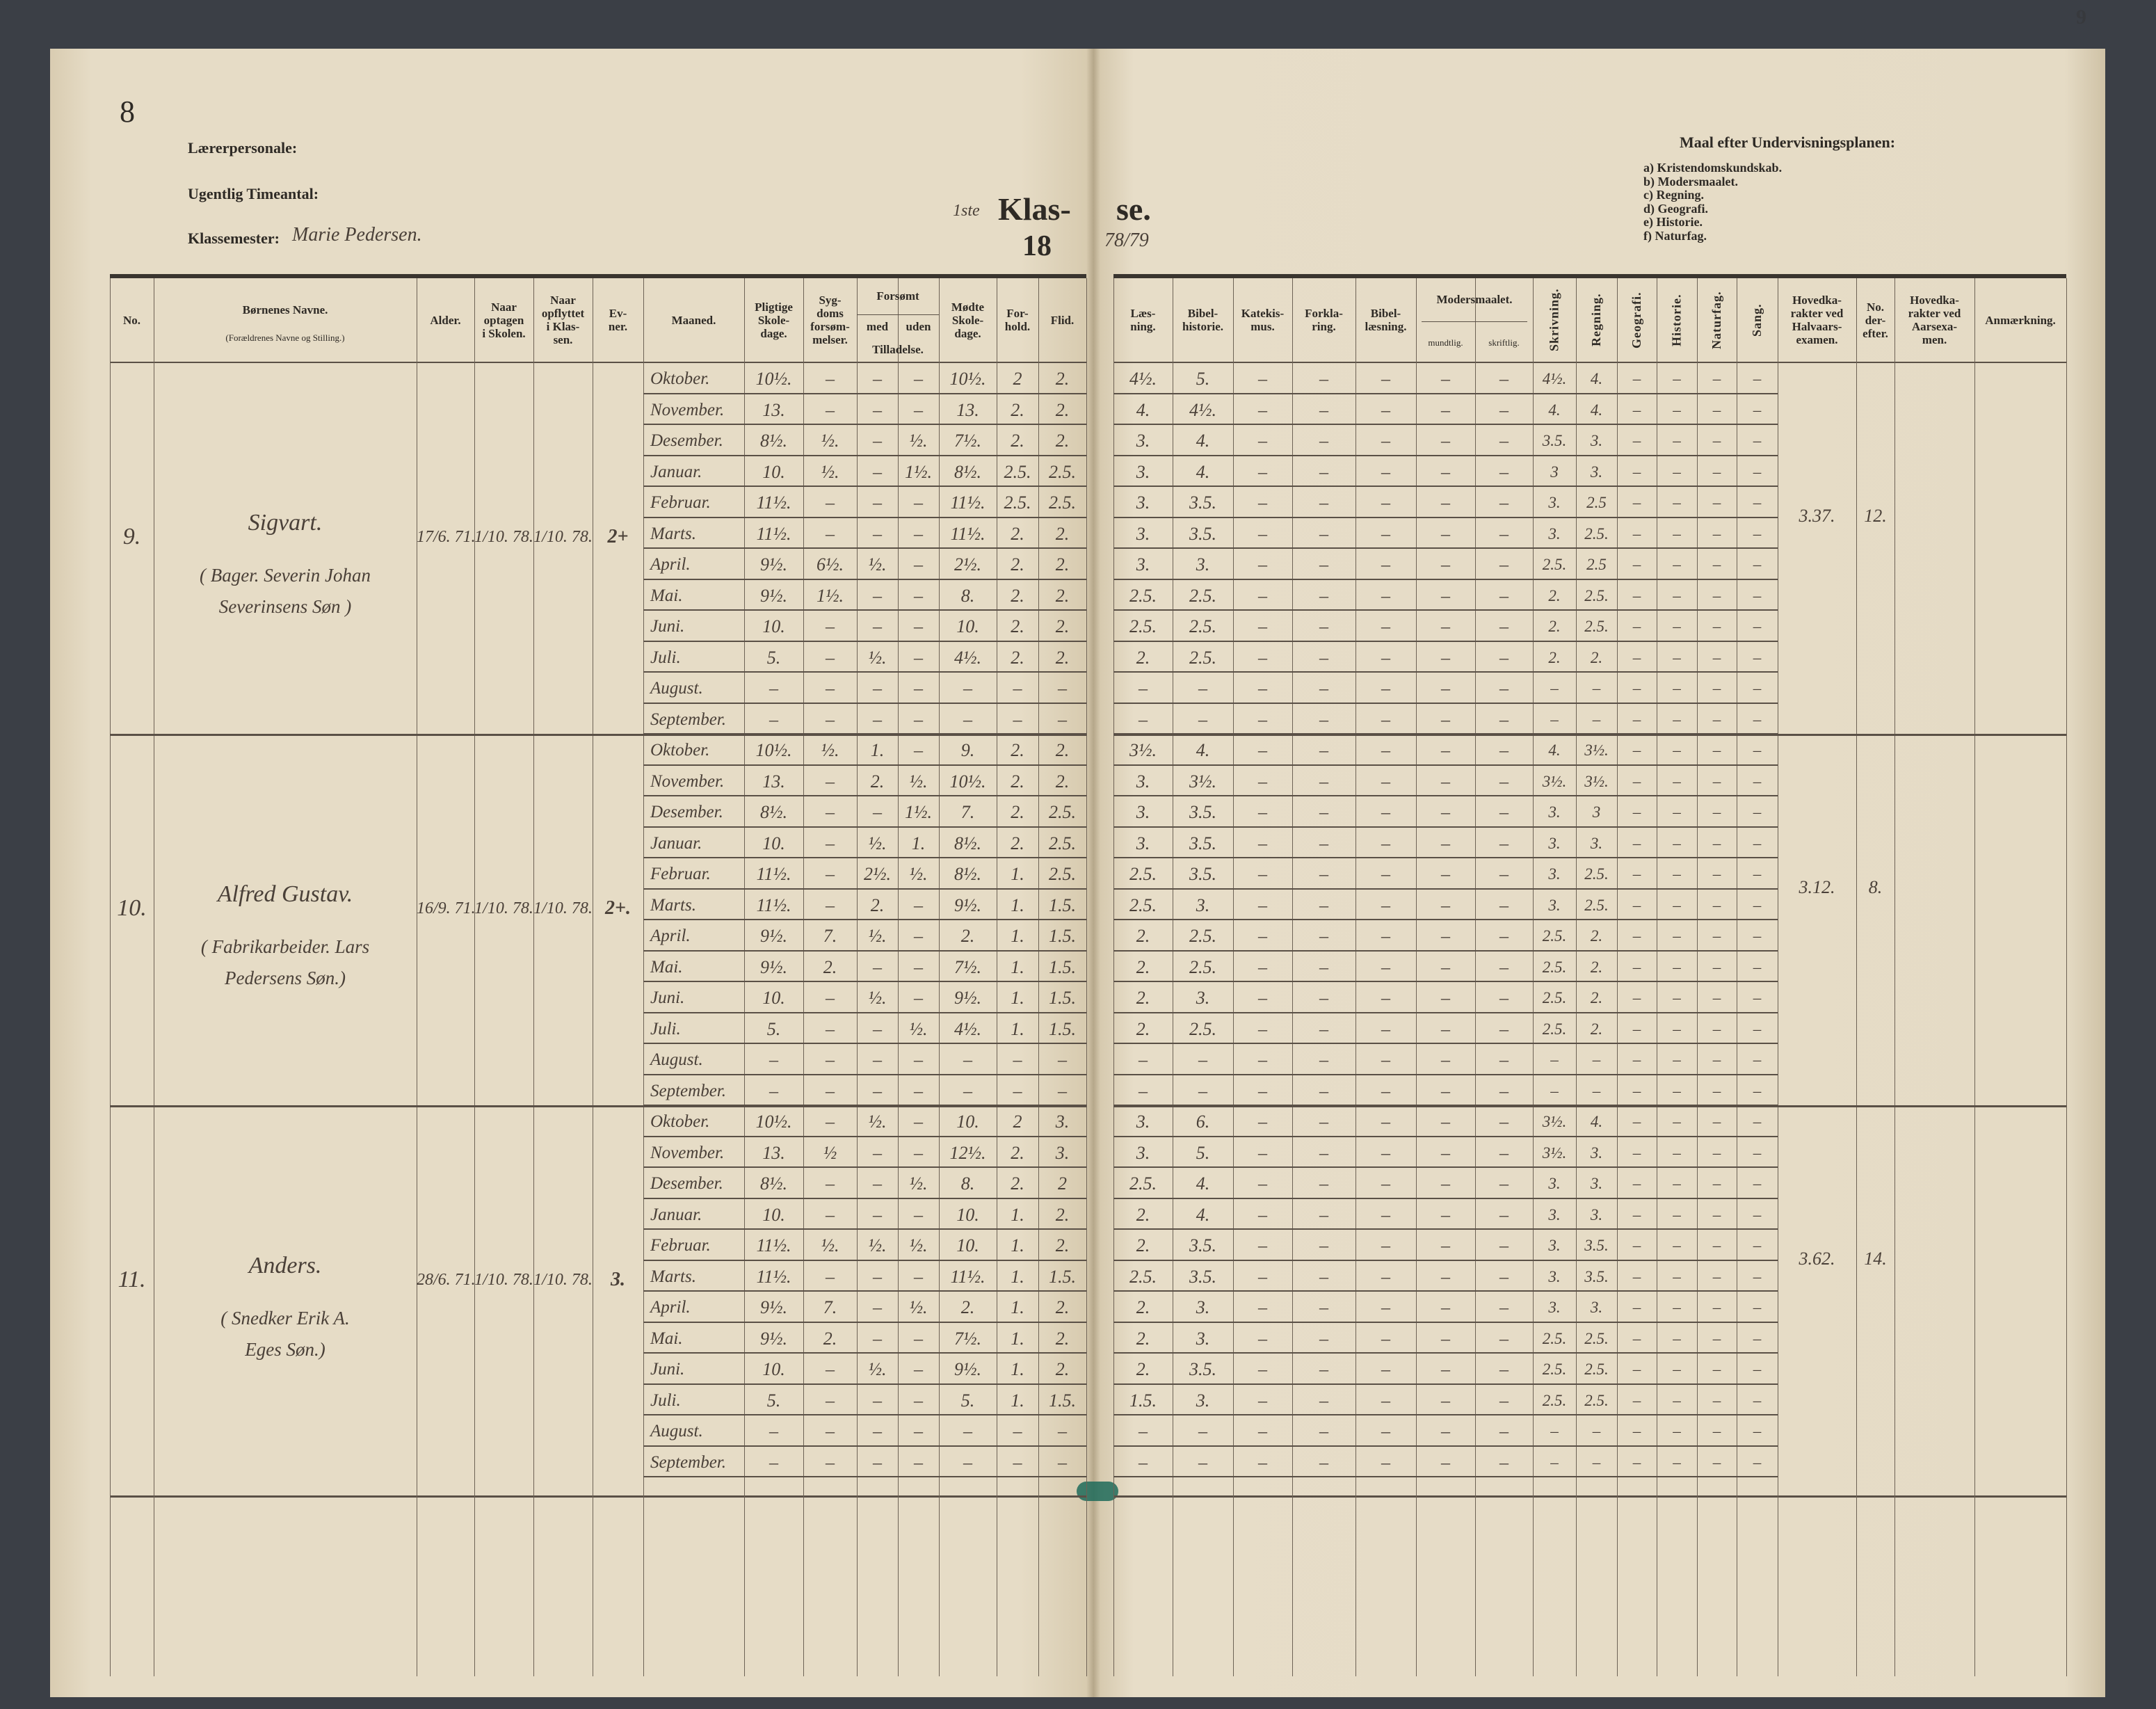  Describe the element at coordinates (1596, 379) in the screenshot. I see `cell-arithmetic: 4.` at that location.